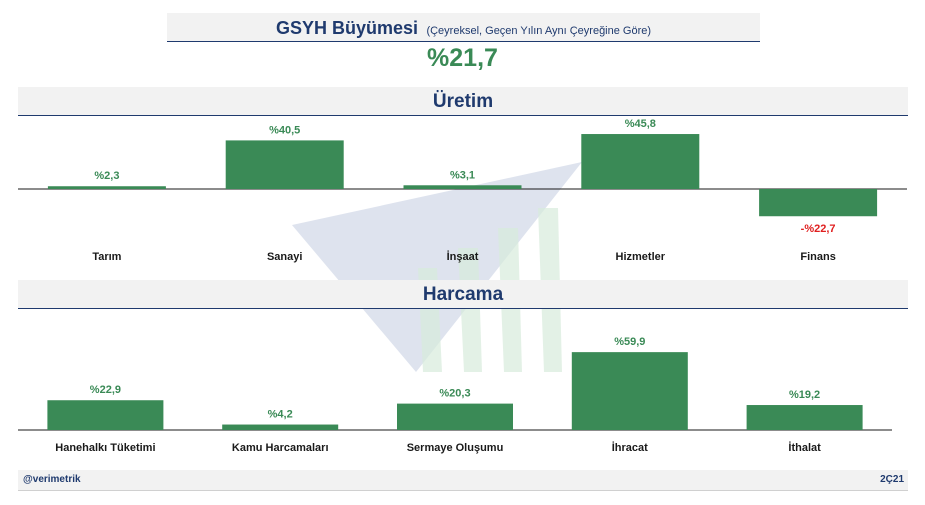  Describe the element at coordinates (630, 447) in the screenshot. I see `category-label: İhracat` at that location.